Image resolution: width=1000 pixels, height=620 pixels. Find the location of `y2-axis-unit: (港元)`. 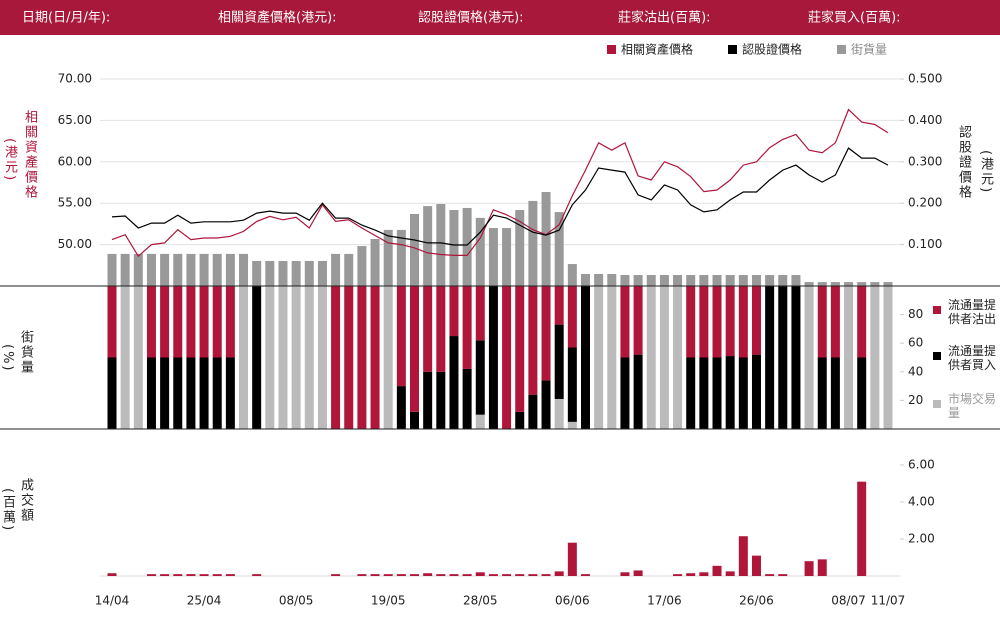

y2-axis-unit: (港元) is located at coordinates (985, 172).